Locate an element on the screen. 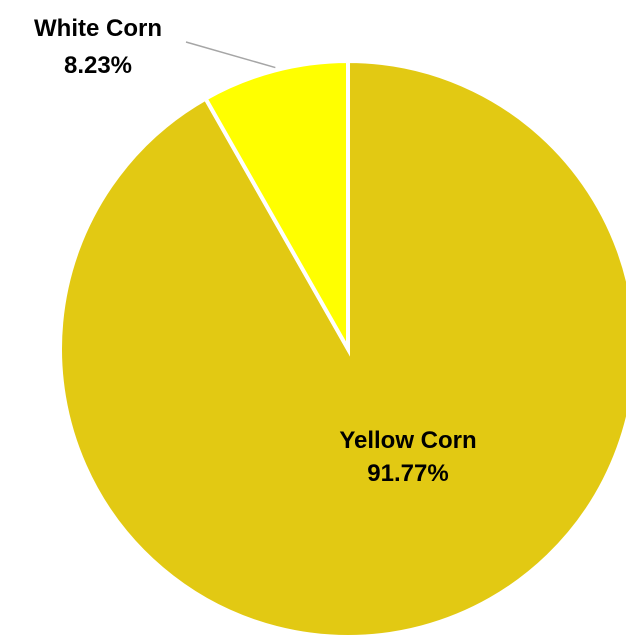 Image resolution: width=626 pixels, height=635 pixels. white-corn-percent-label: 8.23% is located at coordinates (98, 65).